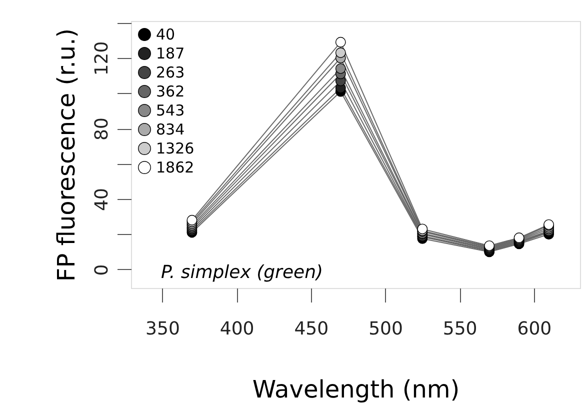 This screenshot has height=411, width=583. What do you see at coordinates (356, 390) in the screenshot?
I see `x-axis-title: Wavelength (nm)` at bounding box center [356, 390].